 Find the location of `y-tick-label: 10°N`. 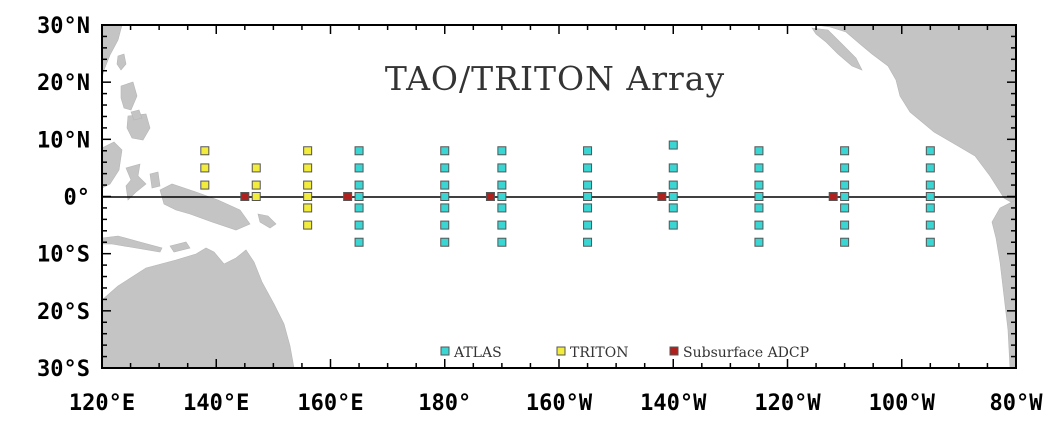

y-tick-label: 10°N is located at coordinates (63, 140).